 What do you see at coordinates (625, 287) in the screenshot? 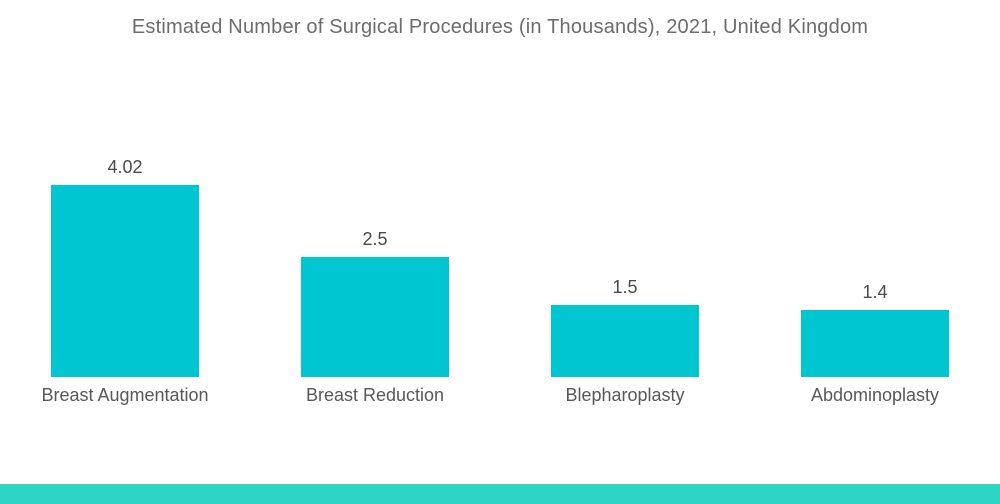
I see `bar-value-label: 1.5` at bounding box center [625, 287].